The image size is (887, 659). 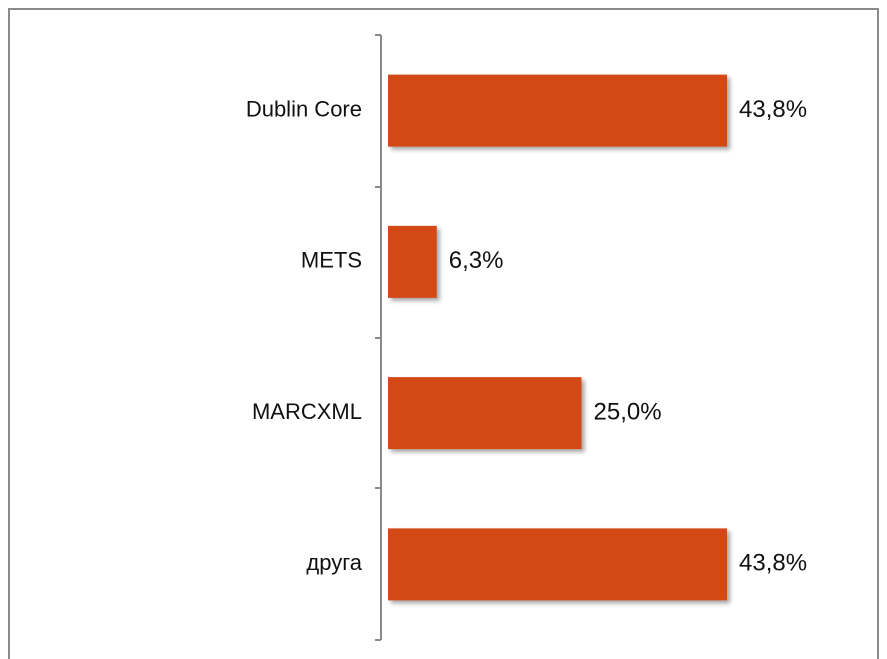 I want to click on category-label: друга, so click(x=334, y=562).